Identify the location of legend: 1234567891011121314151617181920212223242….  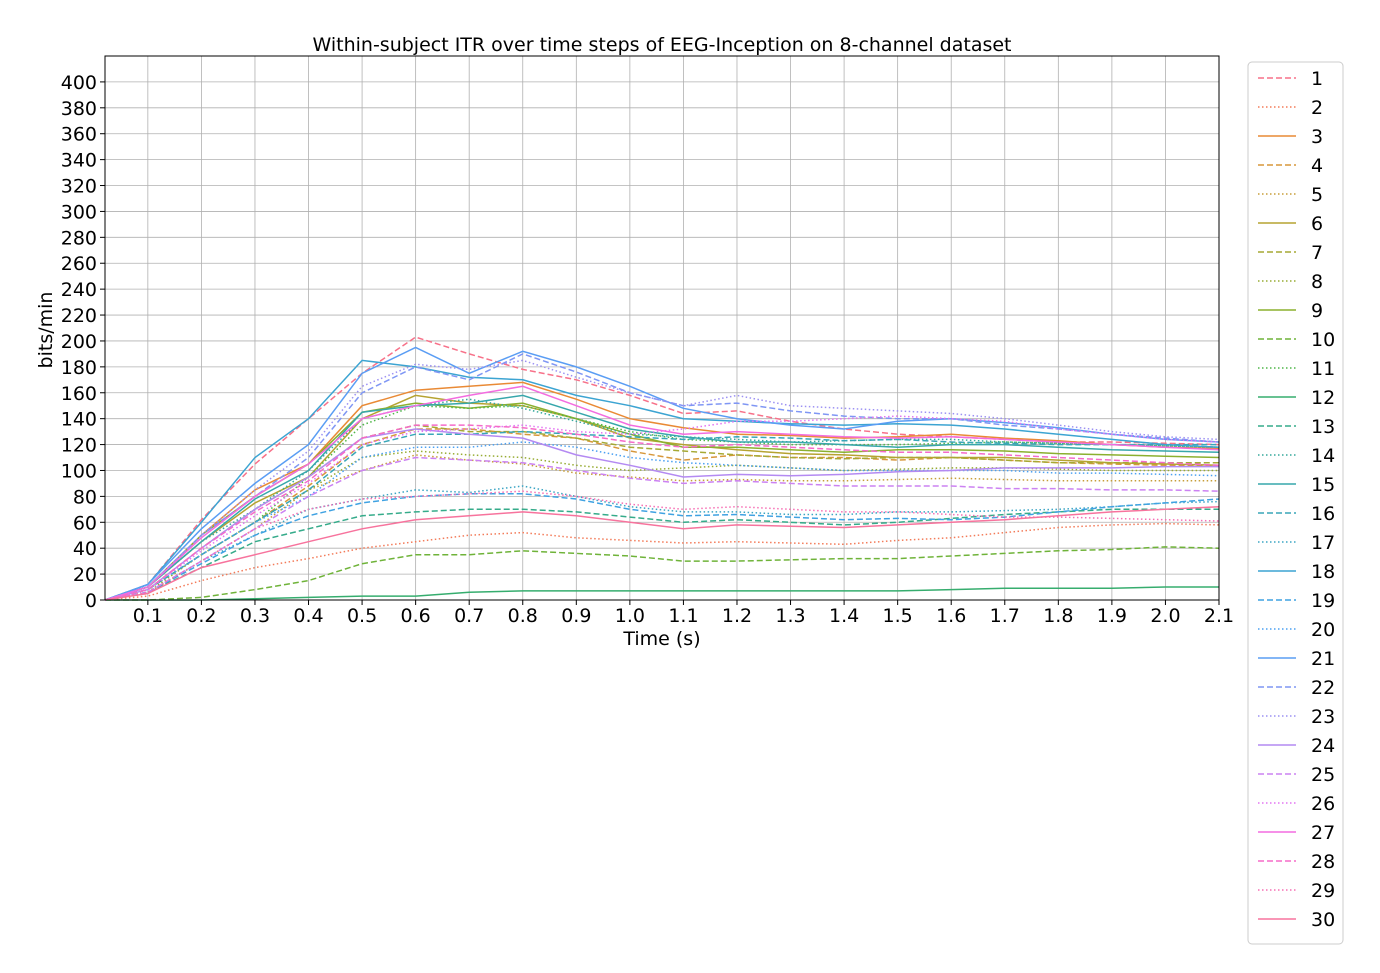
(1295, 503).